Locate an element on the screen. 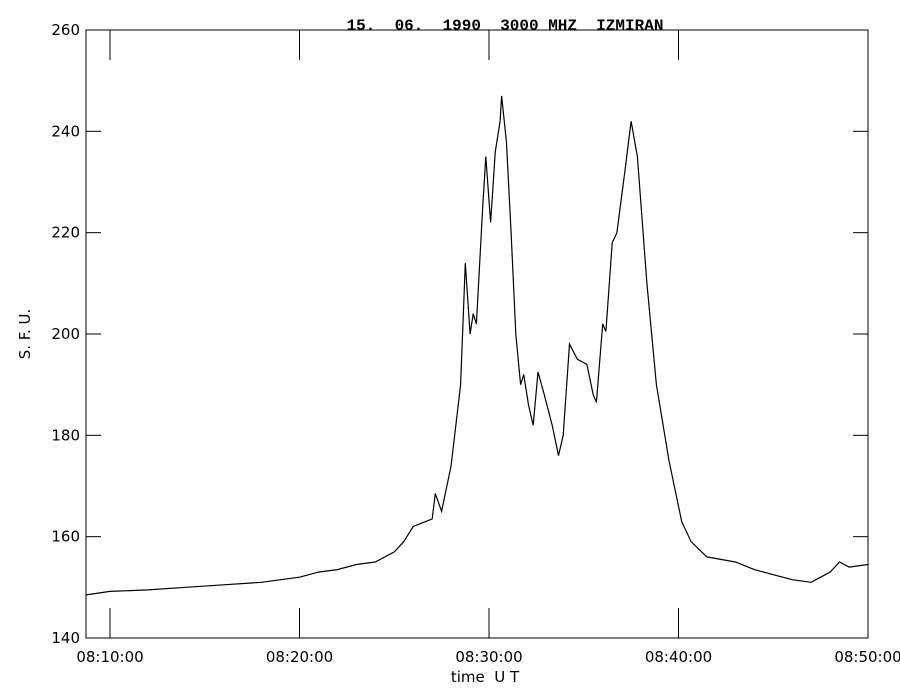 This screenshot has width=900, height=700. y-tick-label: 240 is located at coordinates (65, 131).